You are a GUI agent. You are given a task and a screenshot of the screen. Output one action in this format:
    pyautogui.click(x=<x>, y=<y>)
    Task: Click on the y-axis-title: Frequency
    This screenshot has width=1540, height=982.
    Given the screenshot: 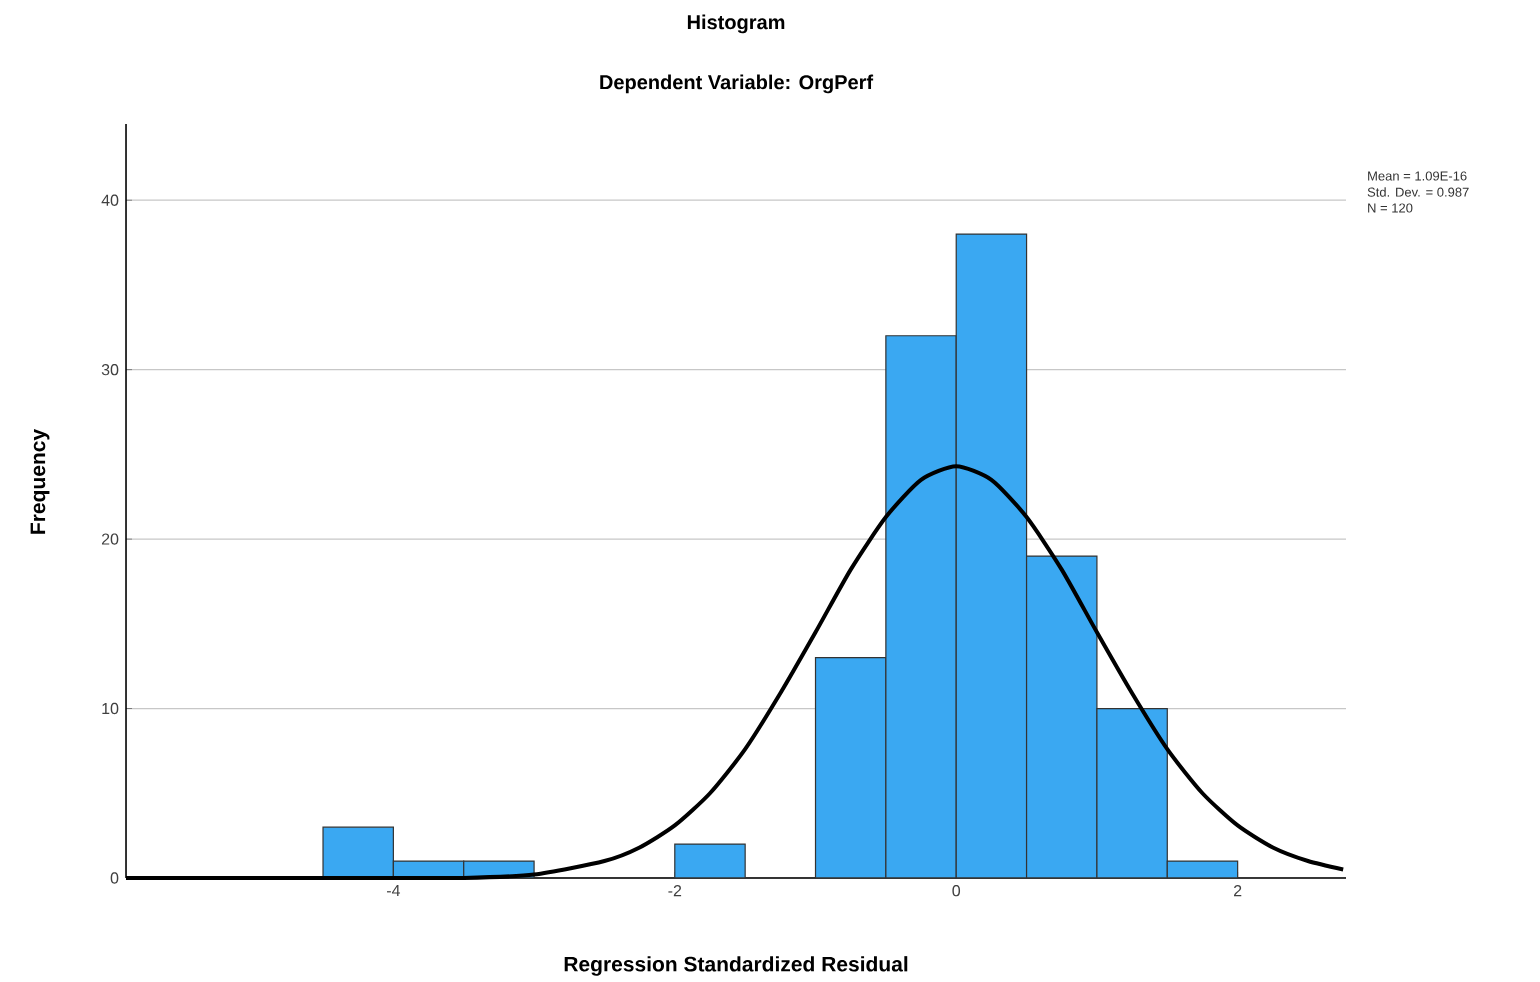 What is the action you would take?
    pyautogui.click(x=40, y=481)
    